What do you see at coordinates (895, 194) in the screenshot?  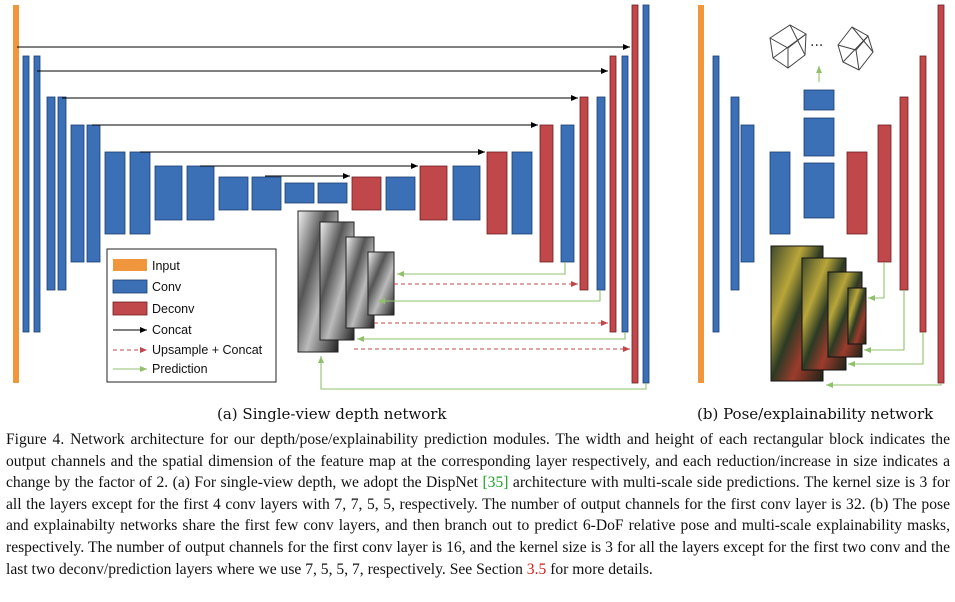 I see `pose-decoder-blocks` at bounding box center [895, 194].